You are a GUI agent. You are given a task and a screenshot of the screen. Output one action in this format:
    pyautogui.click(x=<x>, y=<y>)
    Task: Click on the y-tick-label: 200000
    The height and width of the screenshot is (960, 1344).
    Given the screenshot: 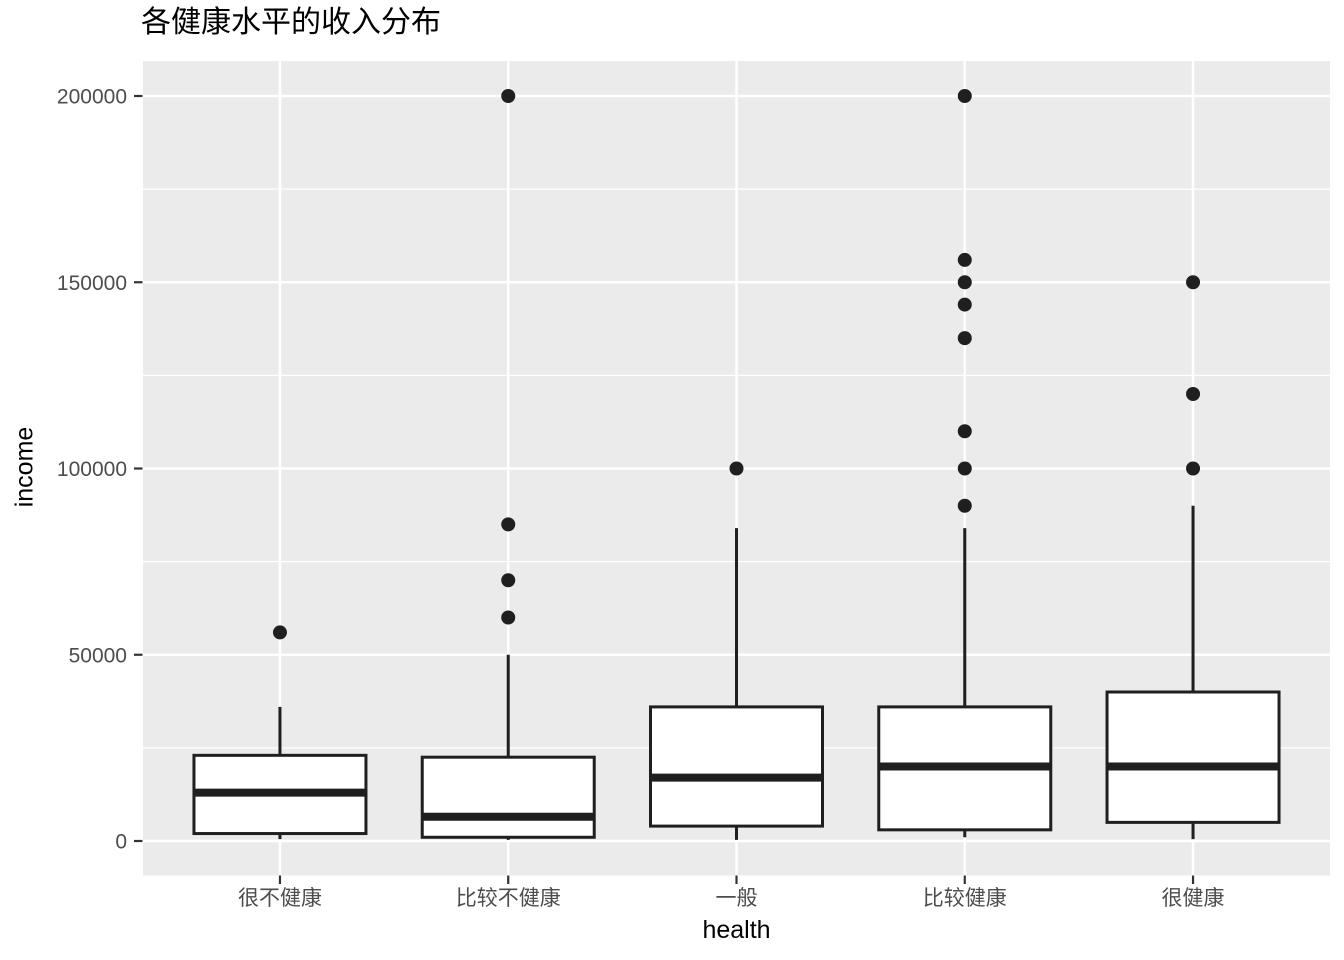 What is the action you would take?
    pyautogui.click(x=92, y=97)
    